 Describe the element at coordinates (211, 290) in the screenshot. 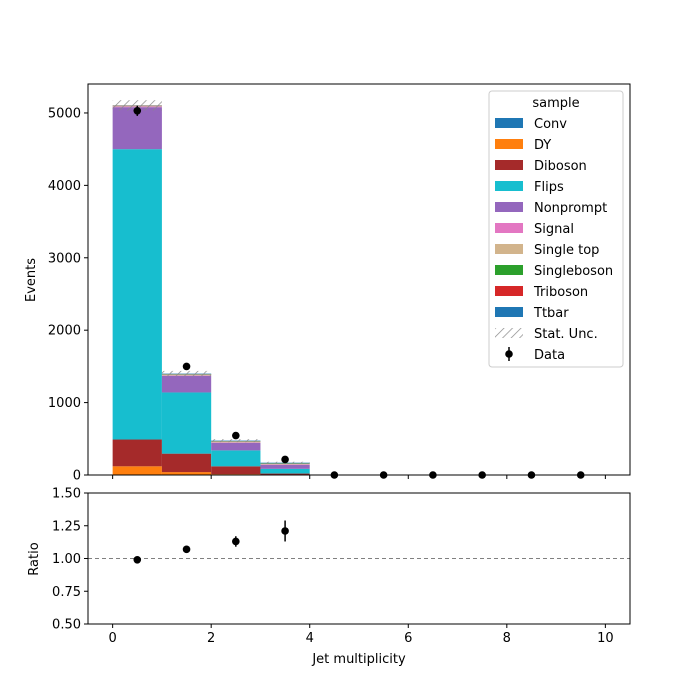

I see `main-panel-bars` at that location.